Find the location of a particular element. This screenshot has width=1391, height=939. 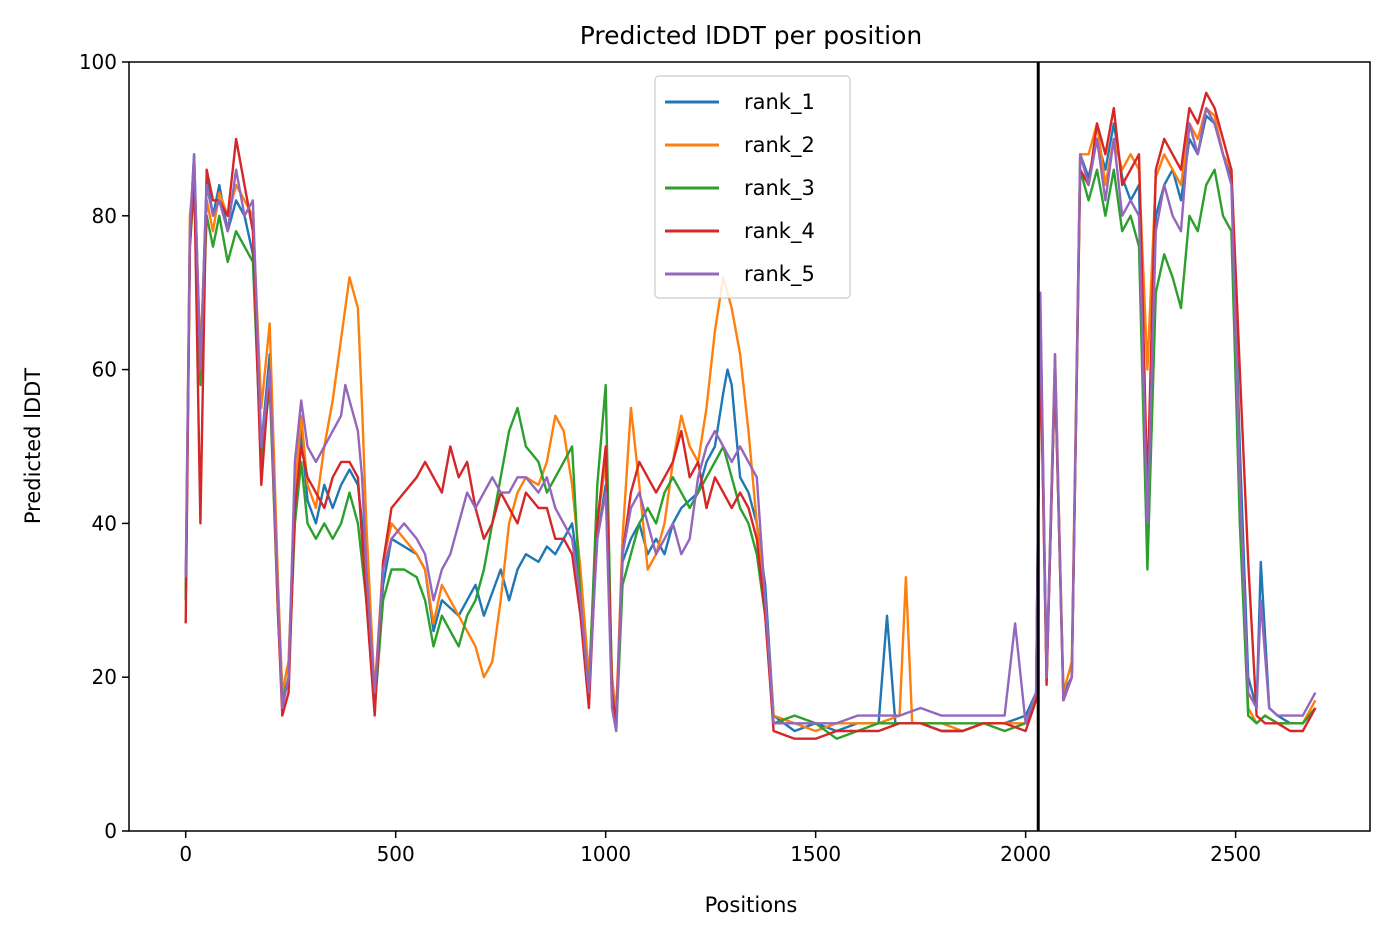

x-axis-label: Positions is located at coordinates (751, 905).